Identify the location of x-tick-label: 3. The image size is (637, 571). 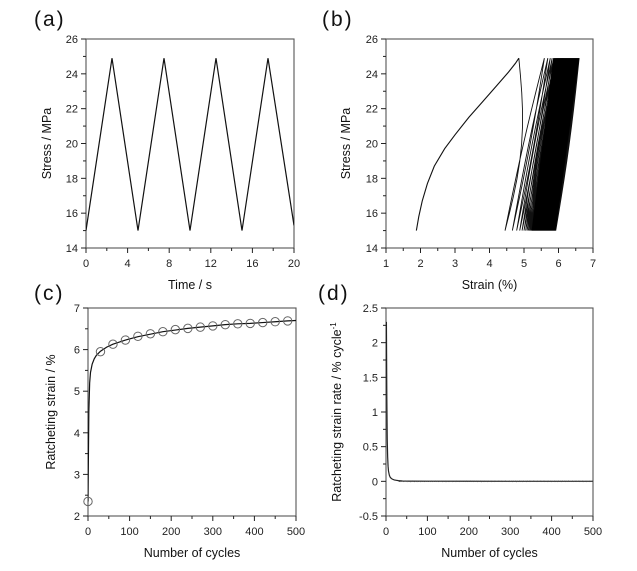
(455, 264).